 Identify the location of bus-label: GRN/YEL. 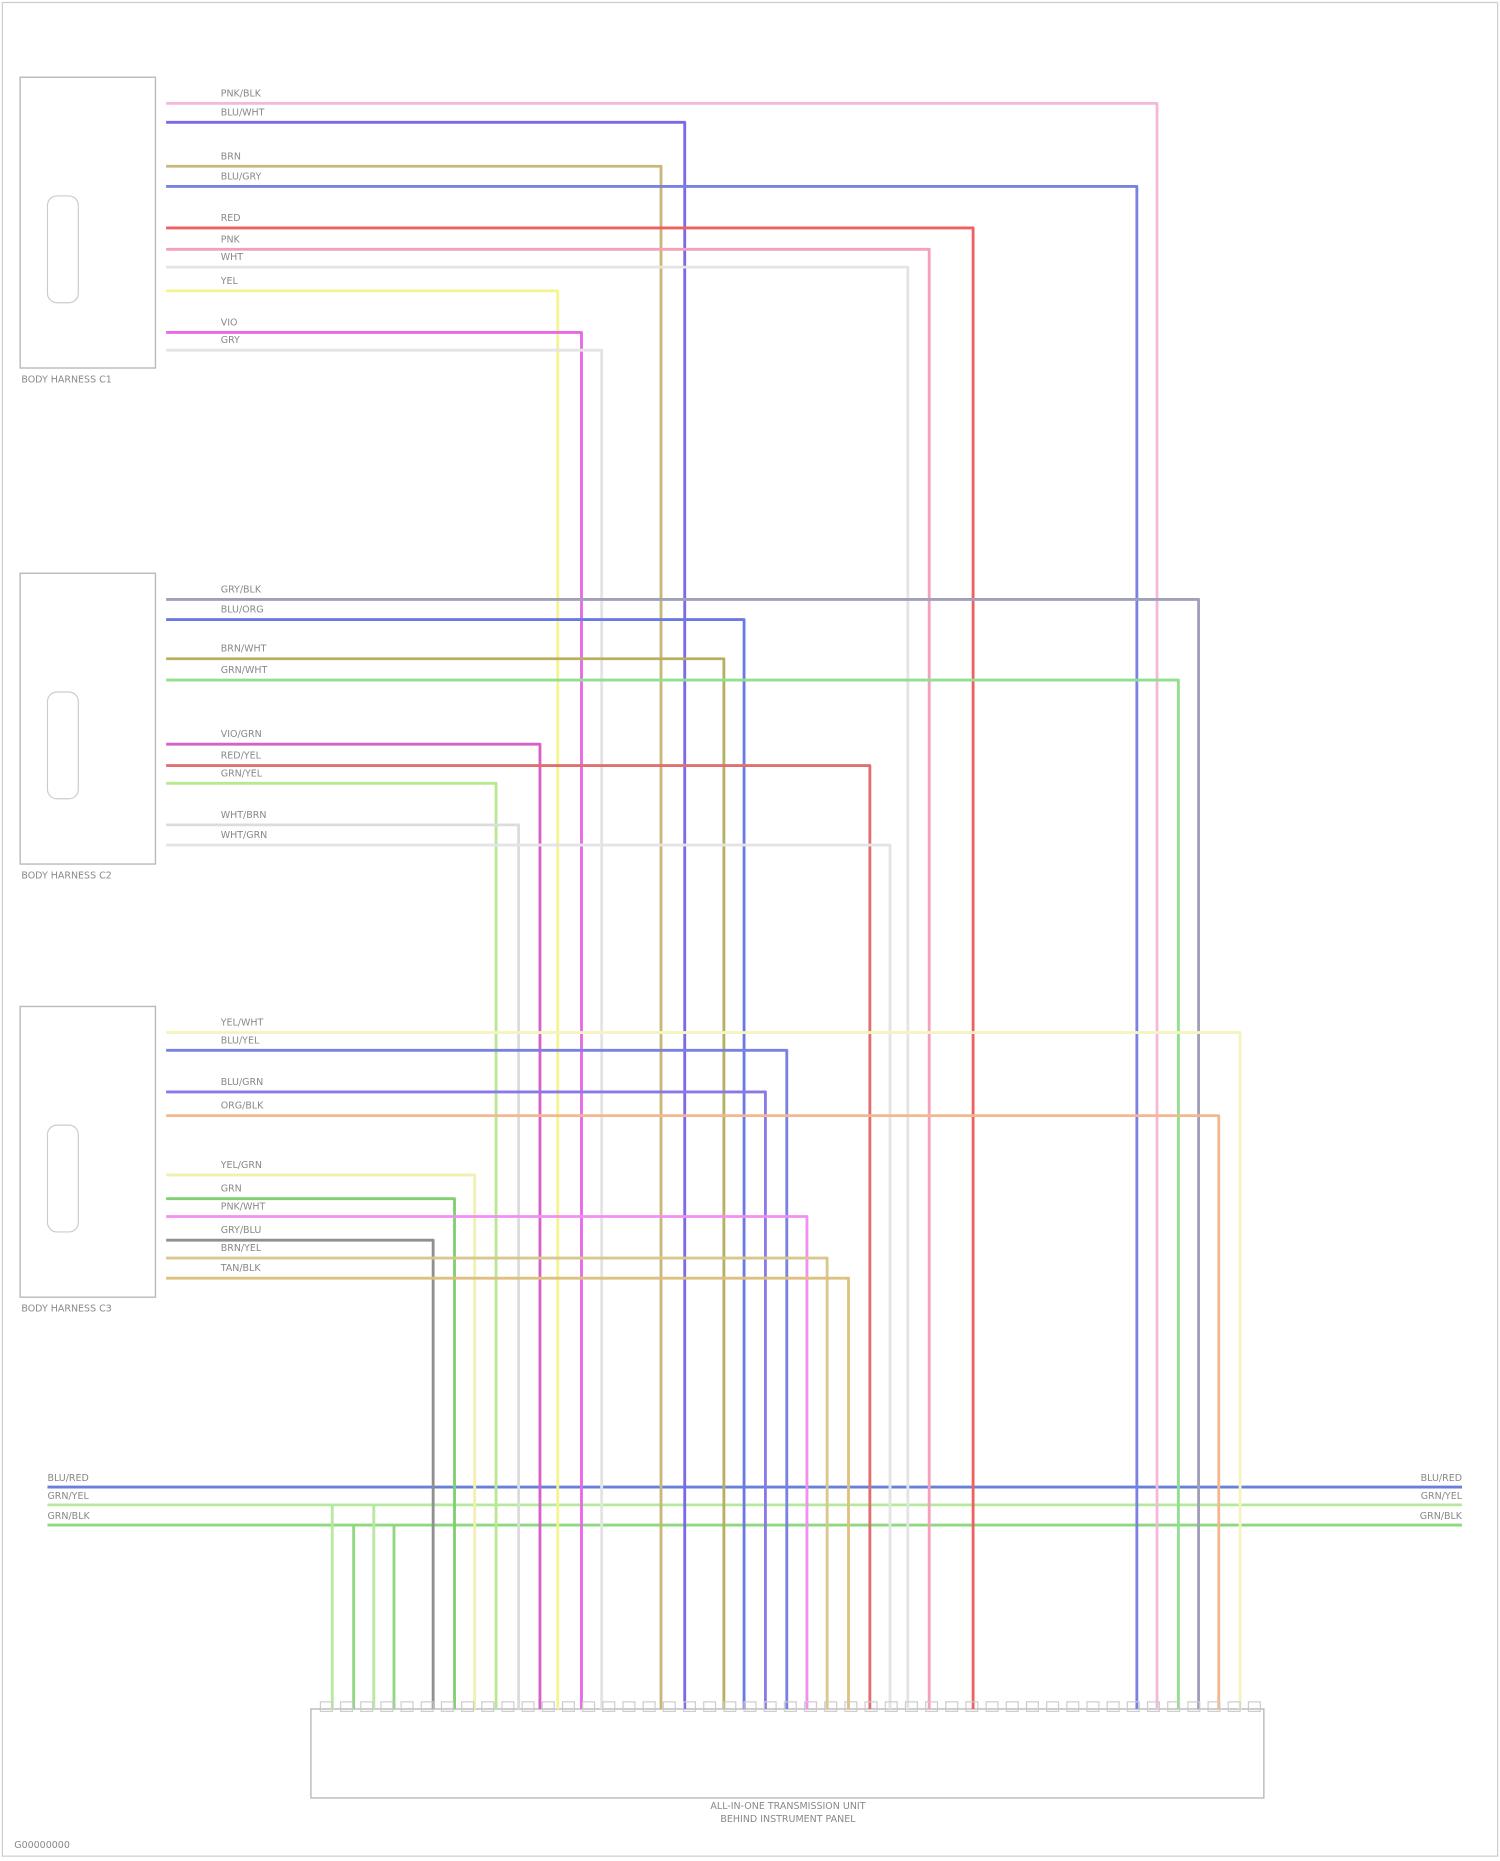
(1442, 1496).